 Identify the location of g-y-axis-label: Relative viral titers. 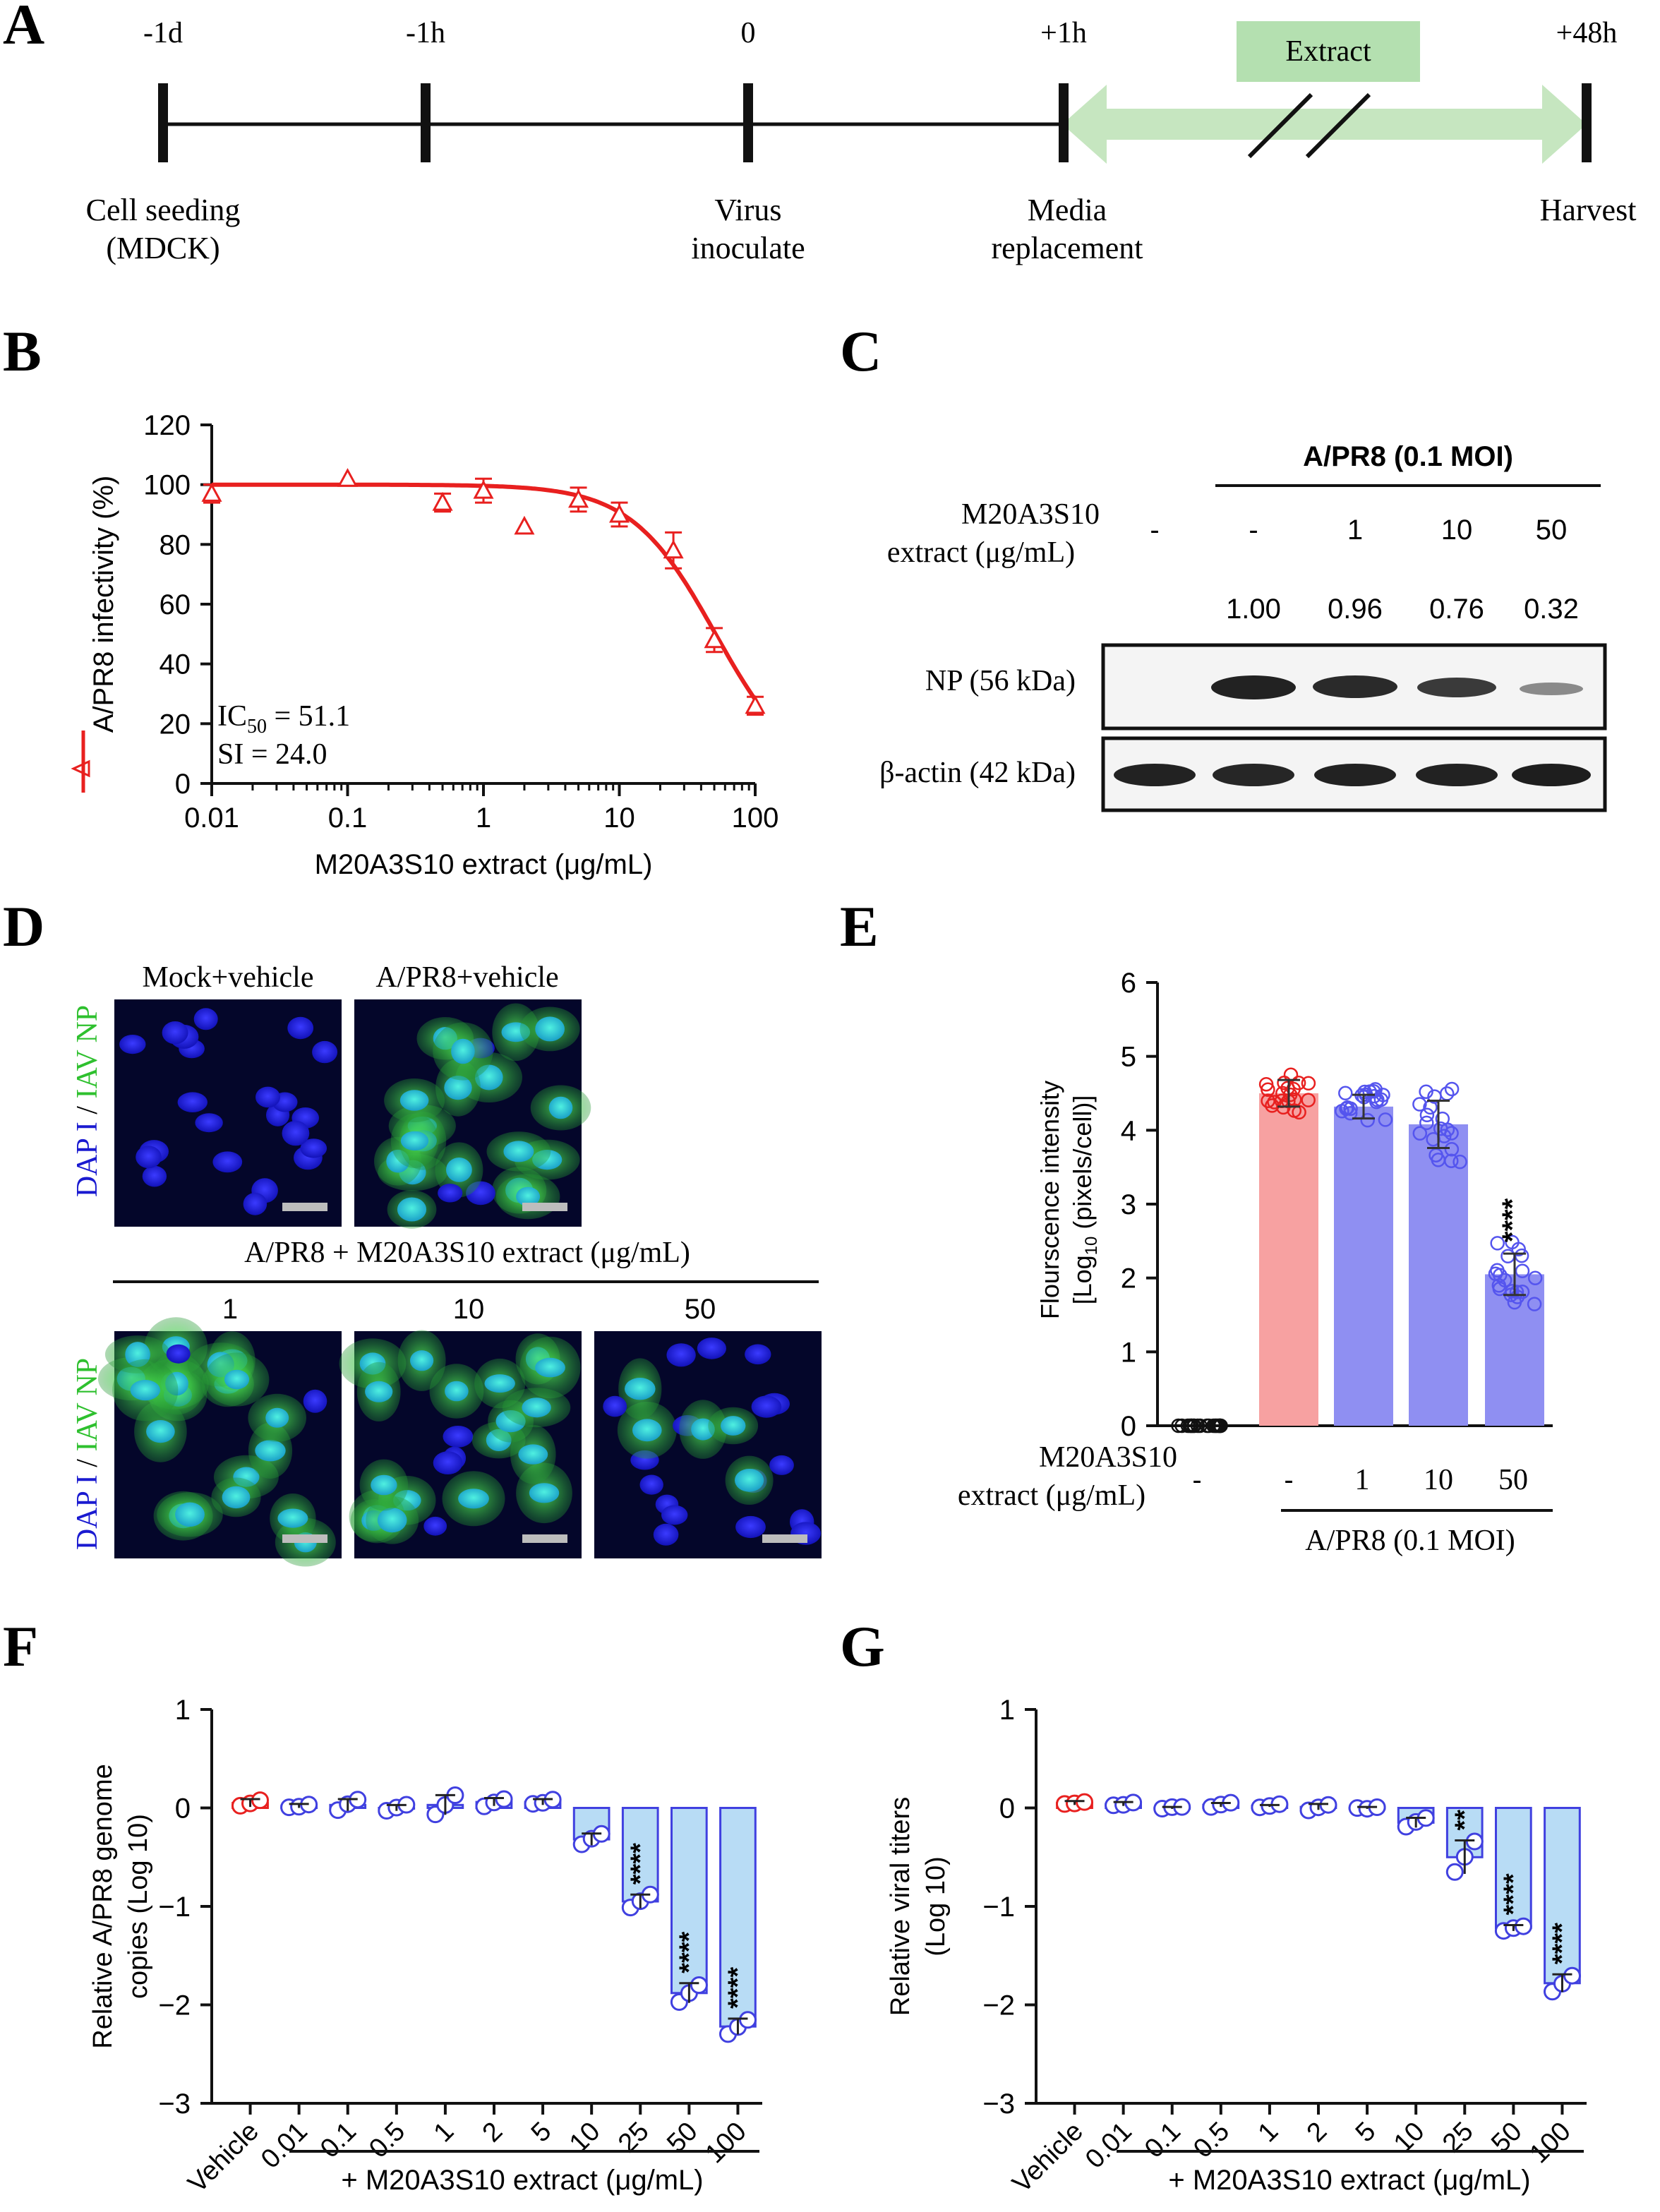
(900, 1906).